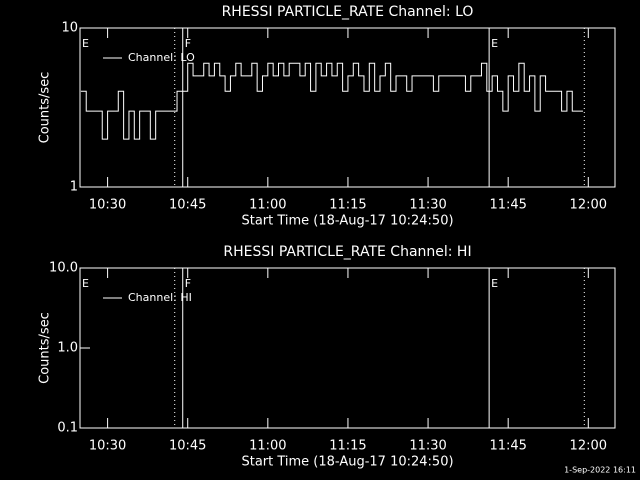 Image resolution: width=640 pixels, height=480 pixels. I want to click on y-tick-label: 1.0, so click(67, 348).